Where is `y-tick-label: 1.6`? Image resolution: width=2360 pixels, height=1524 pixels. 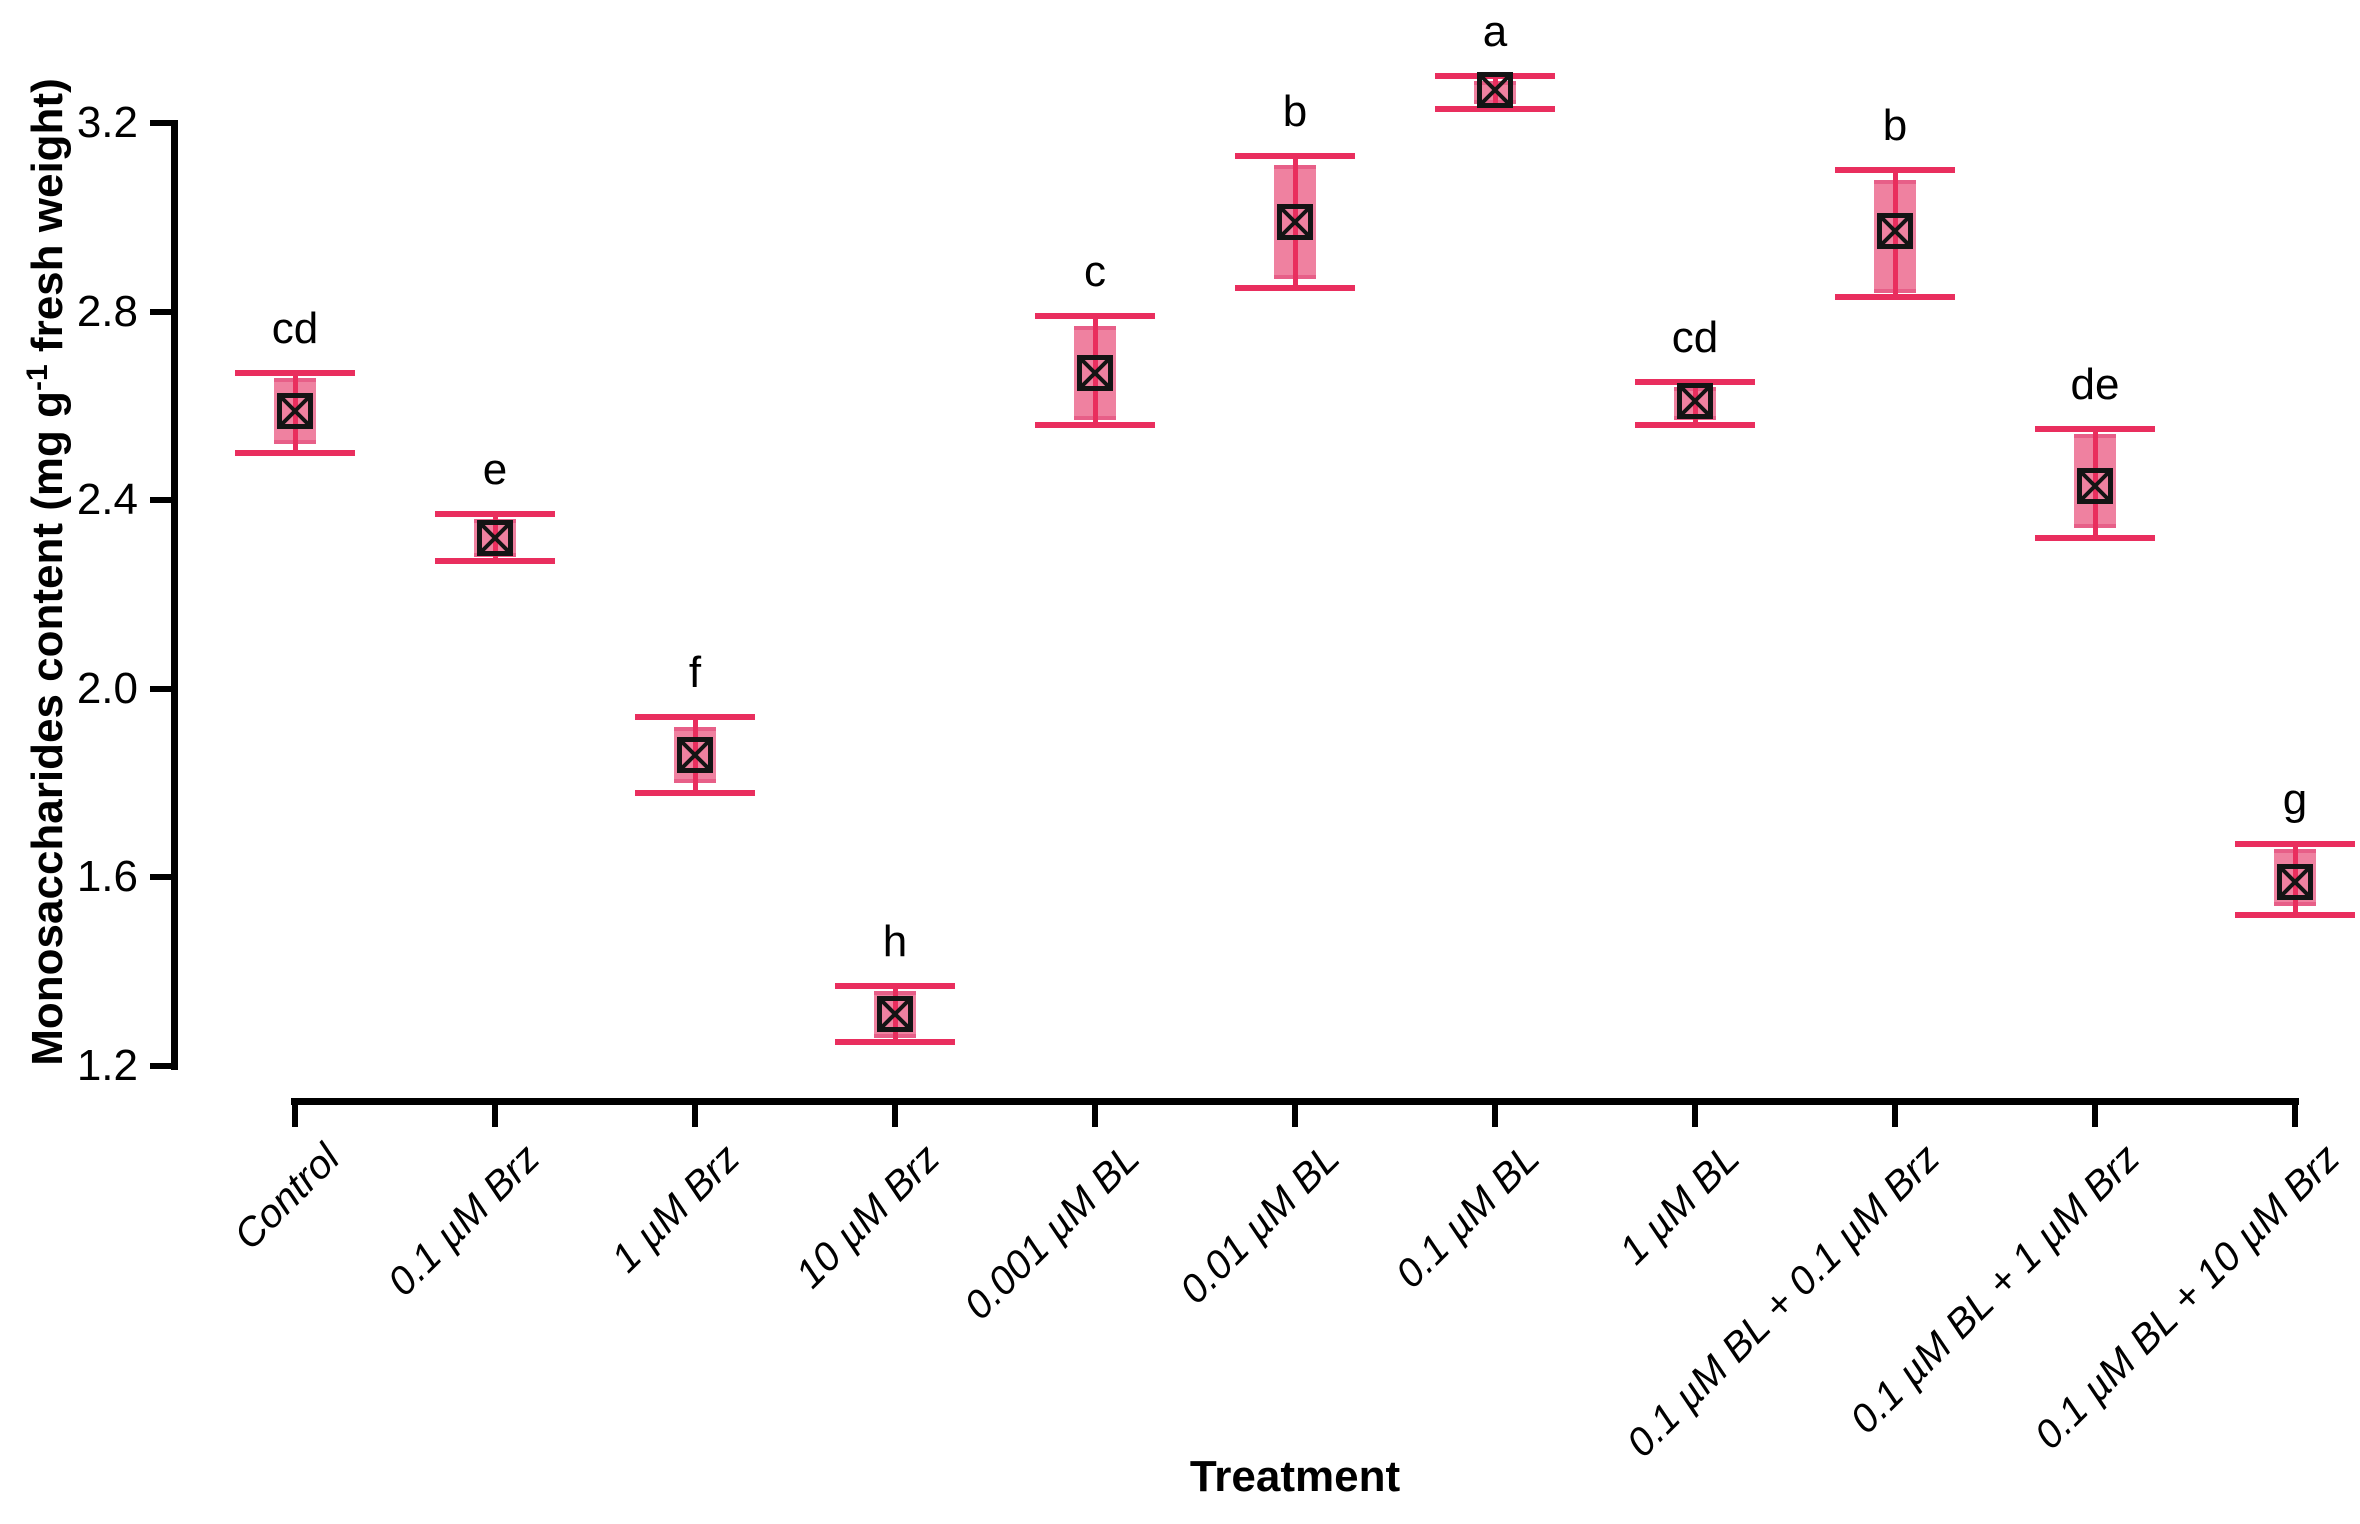
y-tick-label: 1.6 is located at coordinates (107, 877).